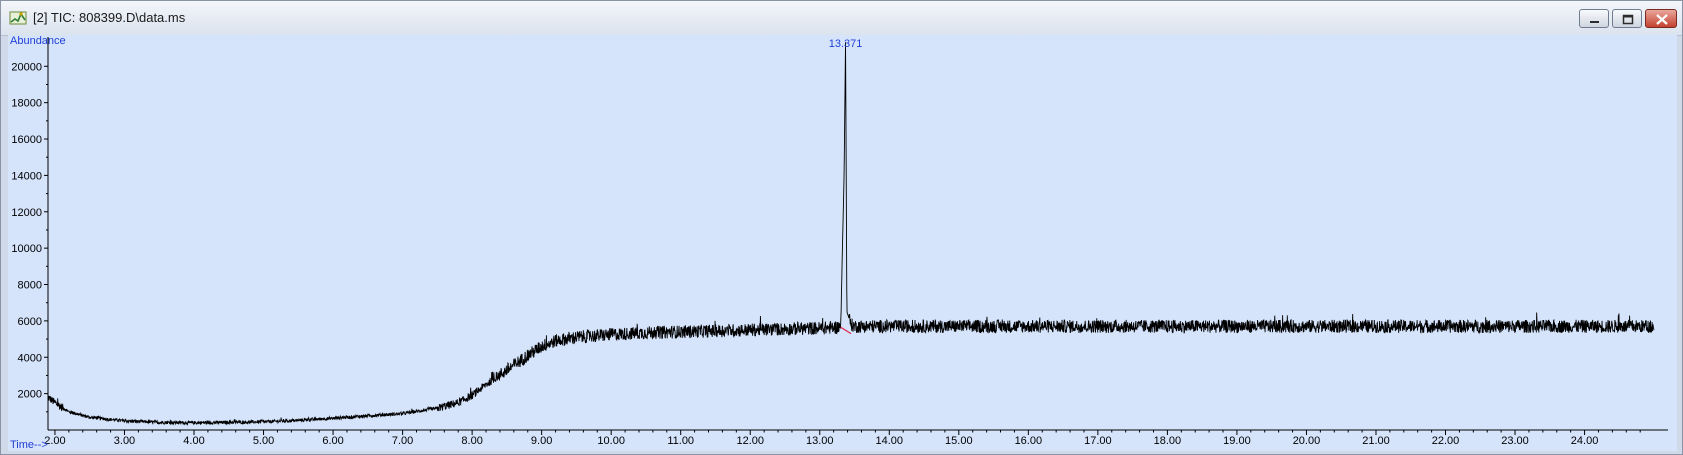 Image resolution: width=1683 pixels, height=455 pixels. Describe the element at coordinates (611, 441) in the screenshot. I see `x-tick-label: 10.00` at that location.